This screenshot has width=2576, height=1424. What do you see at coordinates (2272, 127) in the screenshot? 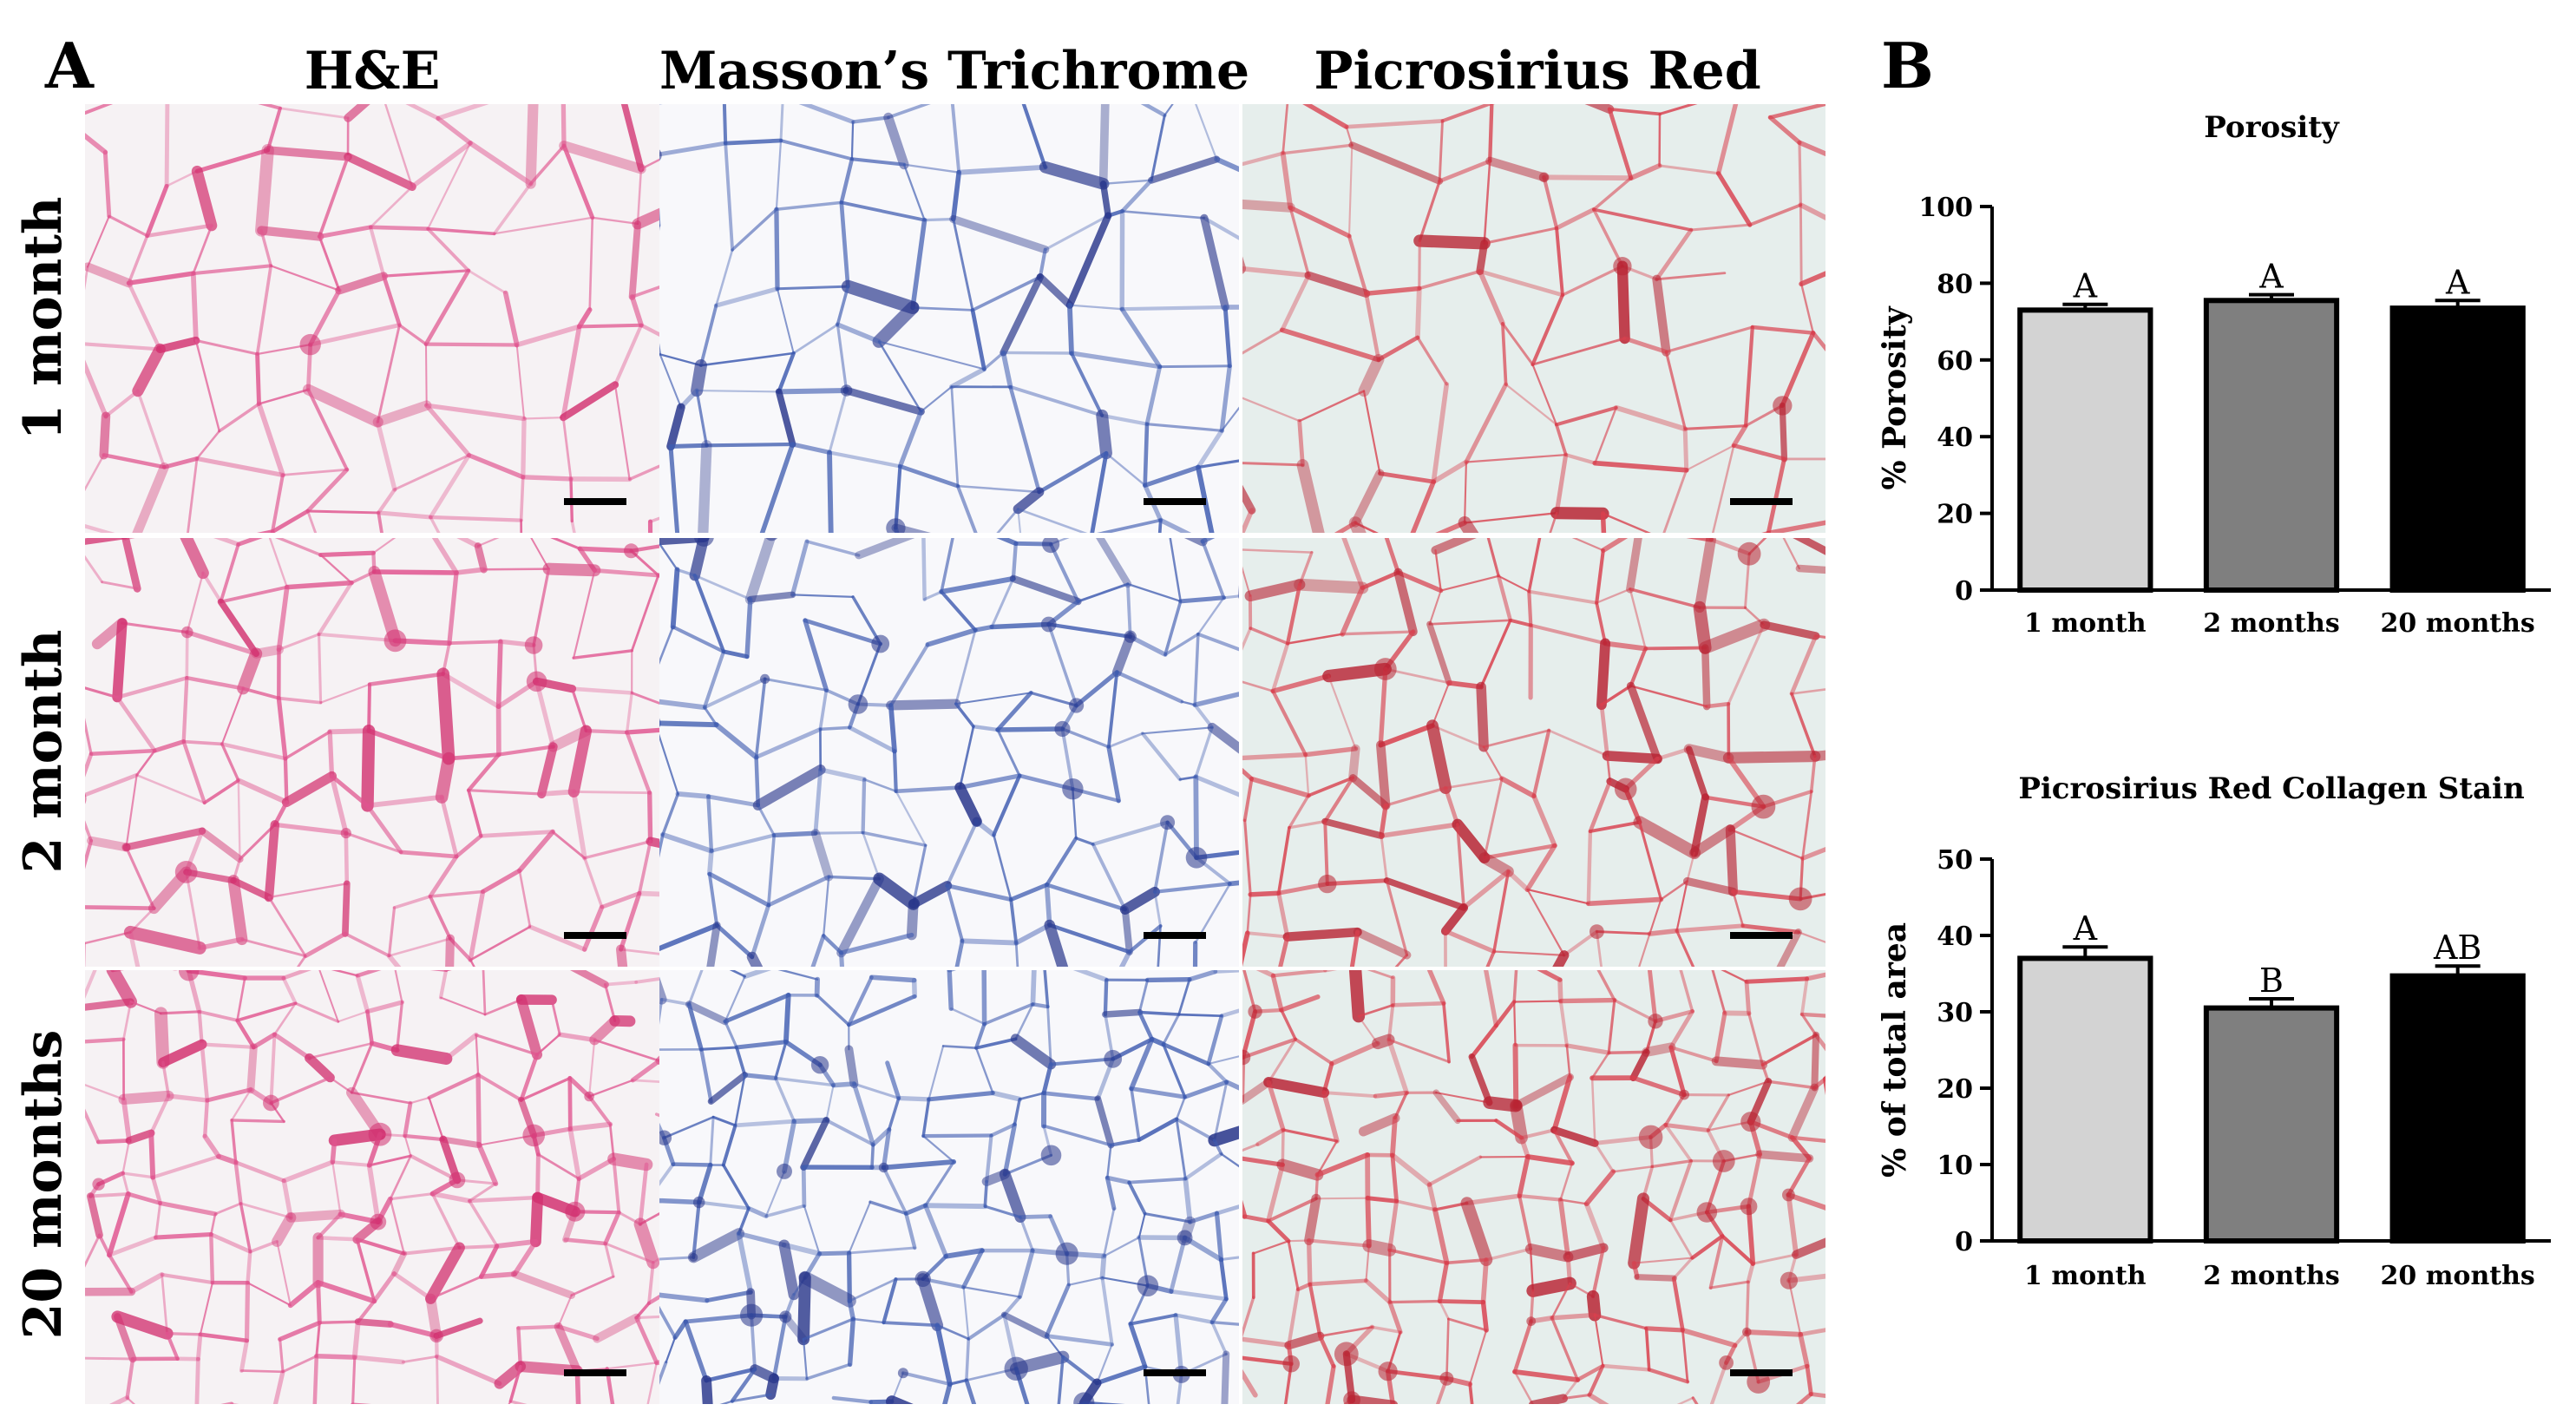
I see `chart-title: Porosity` at bounding box center [2272, 127].